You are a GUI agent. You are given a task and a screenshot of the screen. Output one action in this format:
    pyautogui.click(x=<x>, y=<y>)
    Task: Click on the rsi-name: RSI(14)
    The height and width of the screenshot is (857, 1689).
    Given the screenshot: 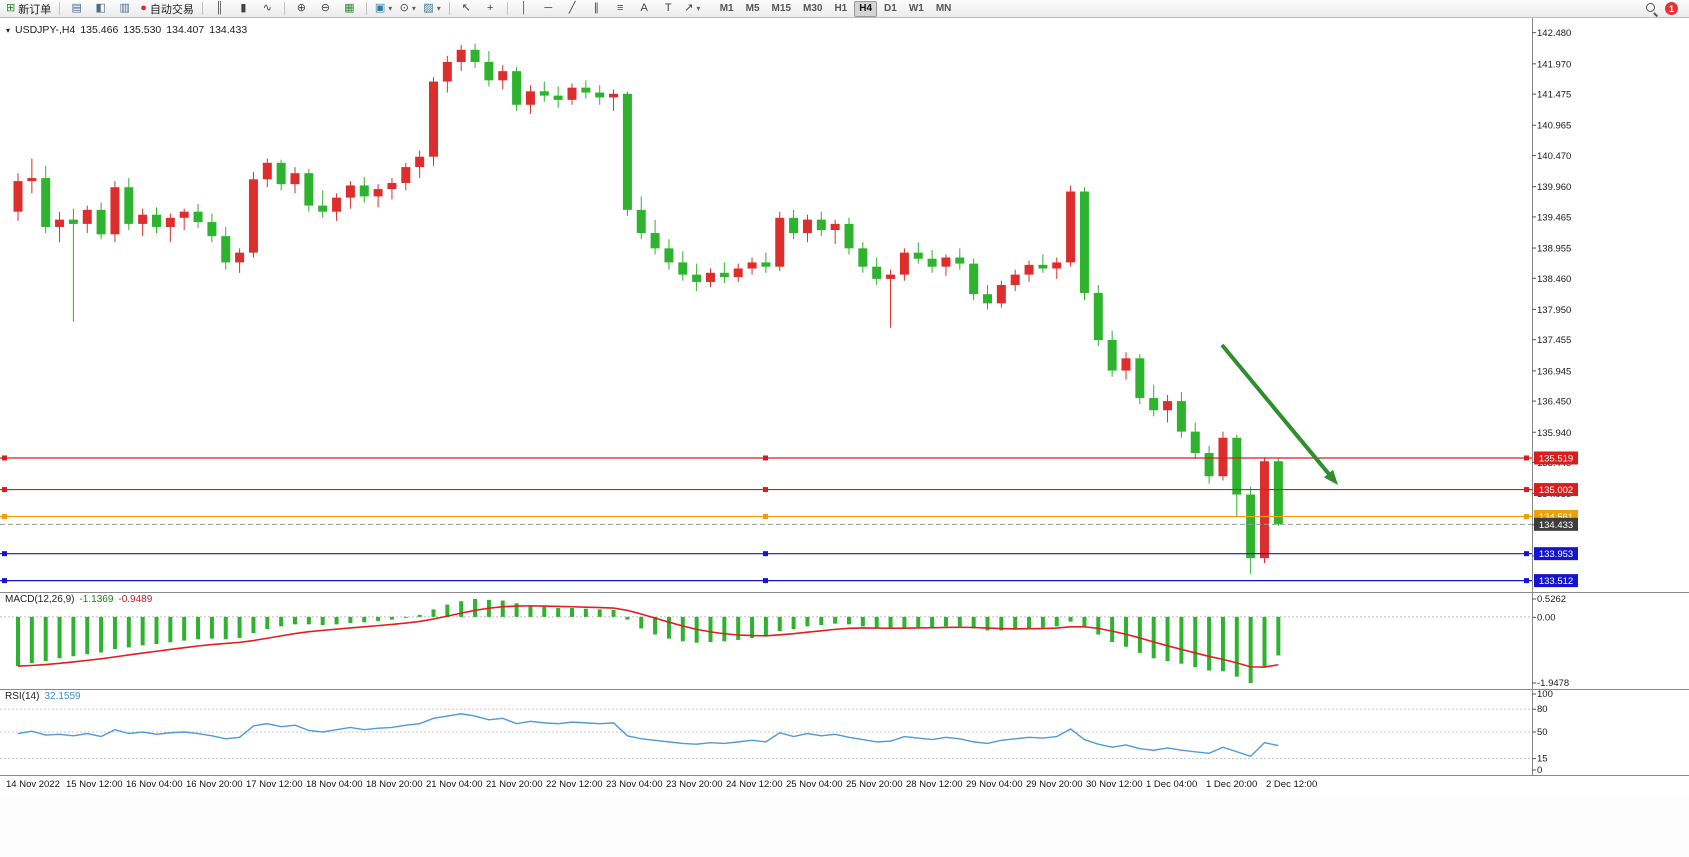 What is the action you would take?
    pyautogui.click(x=22, y=696)
    